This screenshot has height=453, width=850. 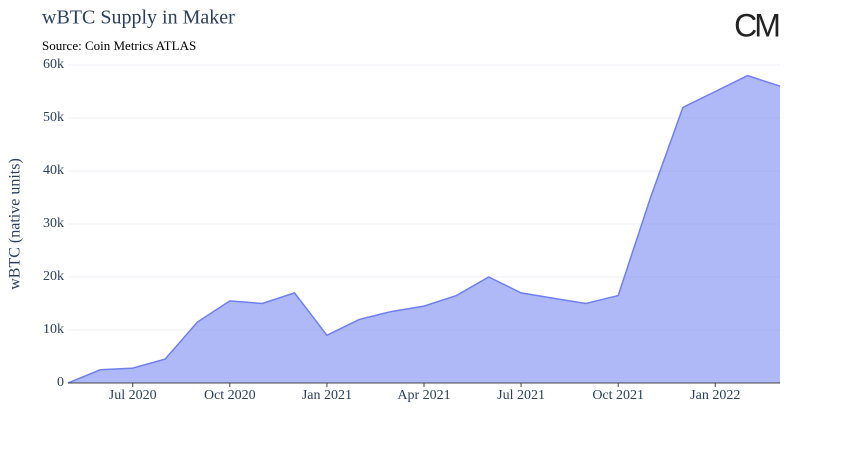 I want to click on y-tick-label: 30k, so click(x=53, y=223).